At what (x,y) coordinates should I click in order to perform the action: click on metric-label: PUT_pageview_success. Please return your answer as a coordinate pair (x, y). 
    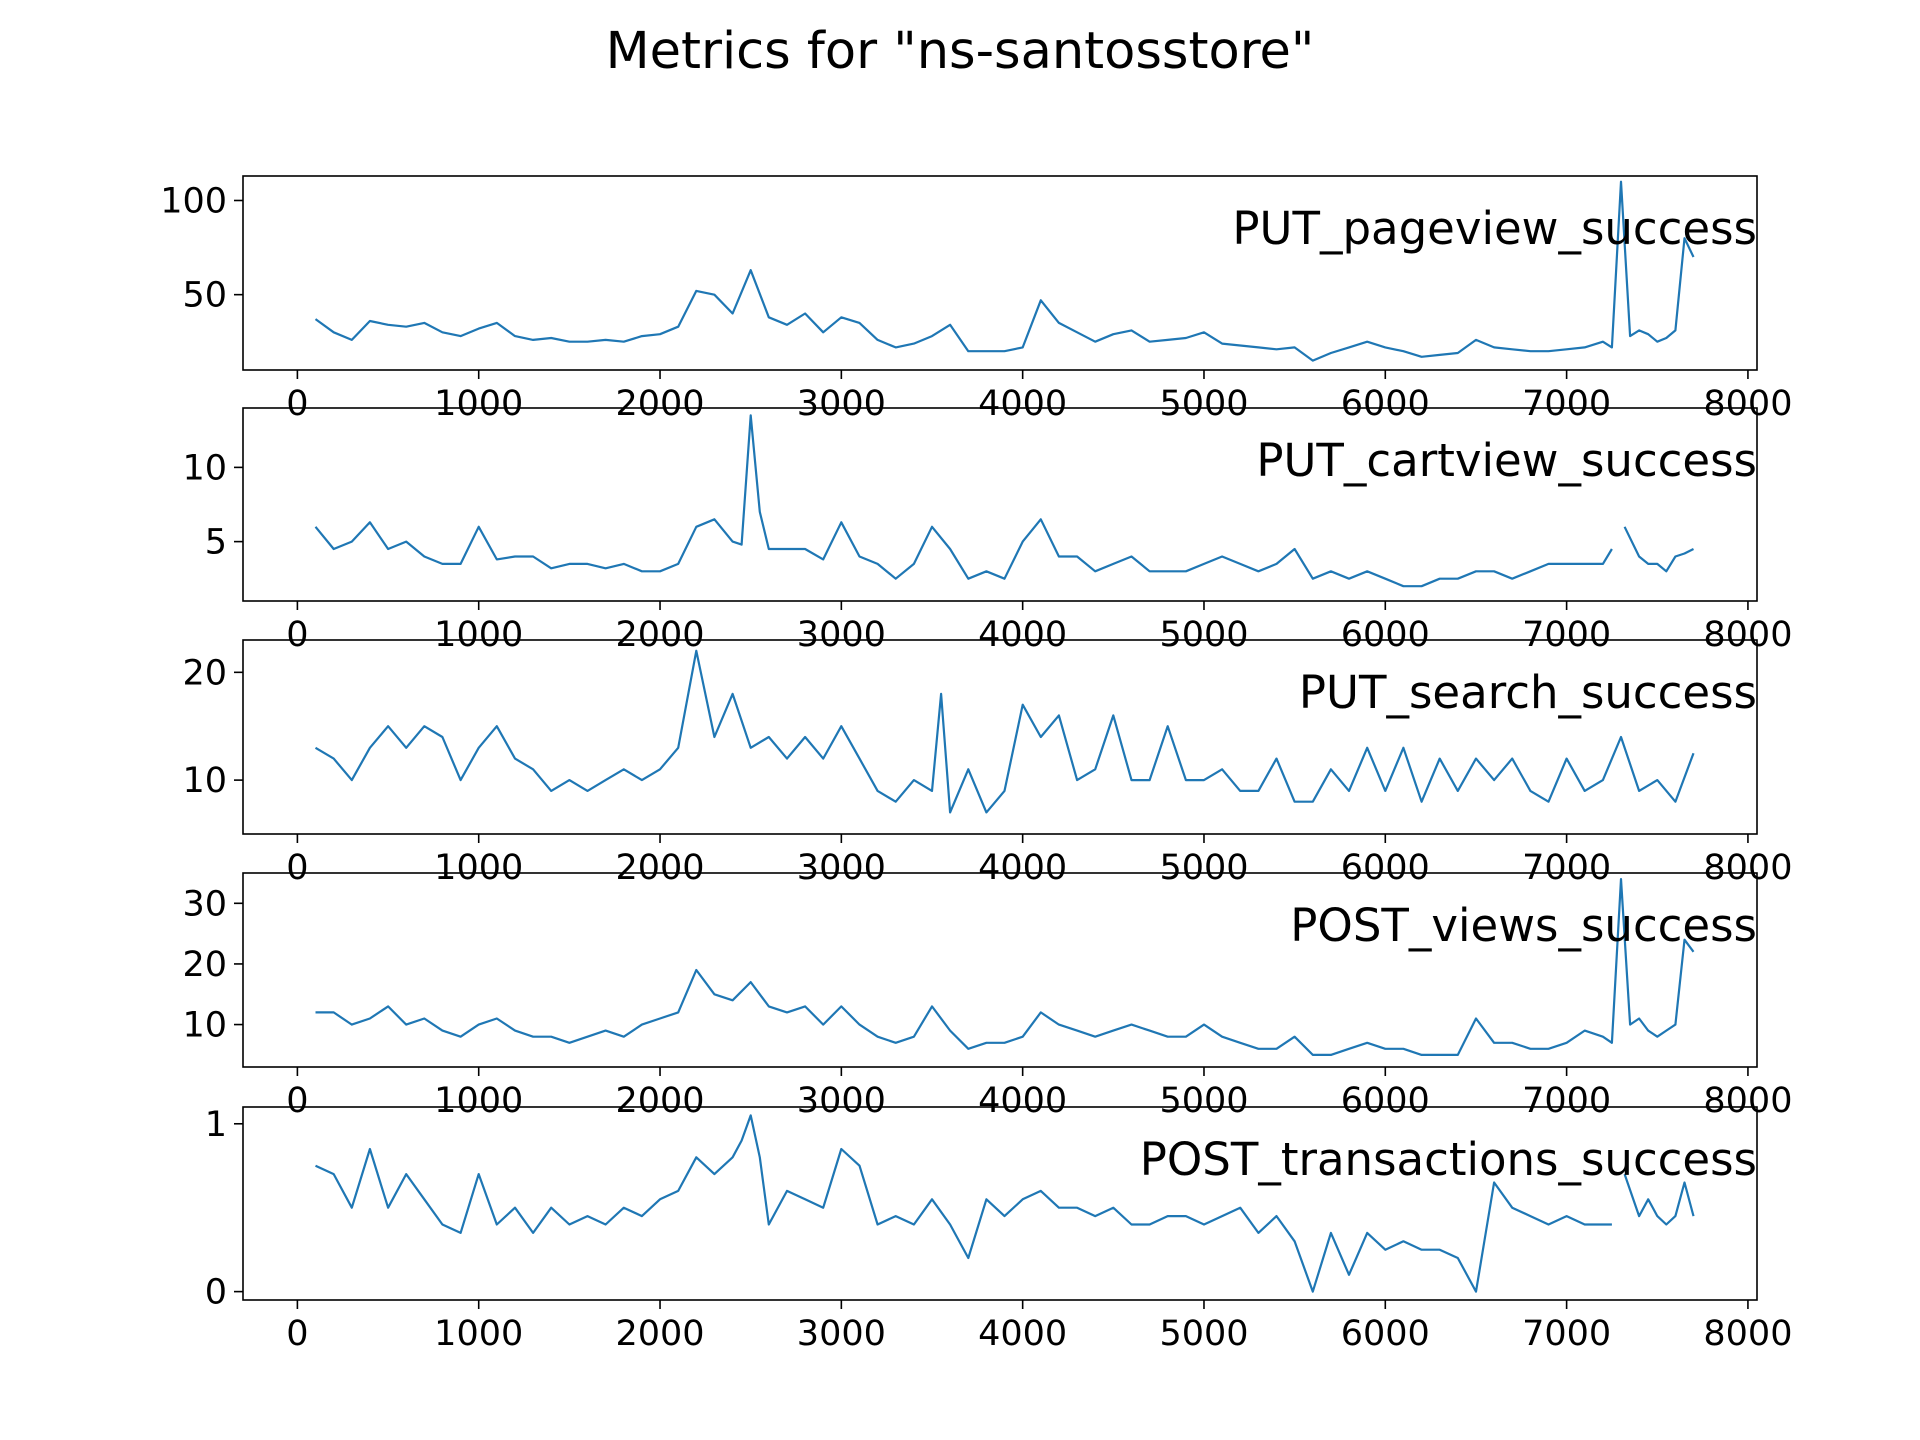
    Looking at the image, I should click on (1494, 228).